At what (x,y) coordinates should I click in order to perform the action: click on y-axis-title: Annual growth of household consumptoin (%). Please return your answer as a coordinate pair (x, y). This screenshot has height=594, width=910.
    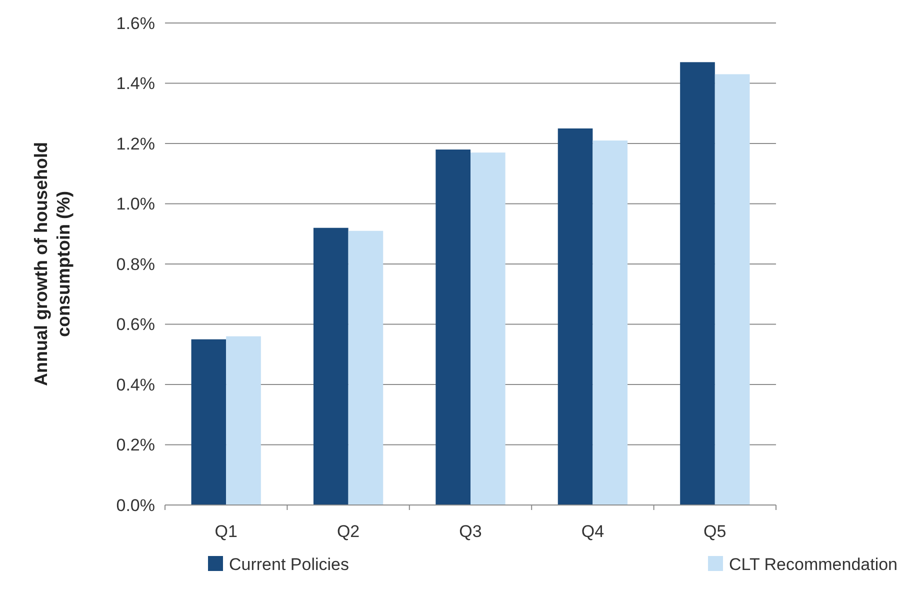
    Looking at the image, I should click on (52, 264).